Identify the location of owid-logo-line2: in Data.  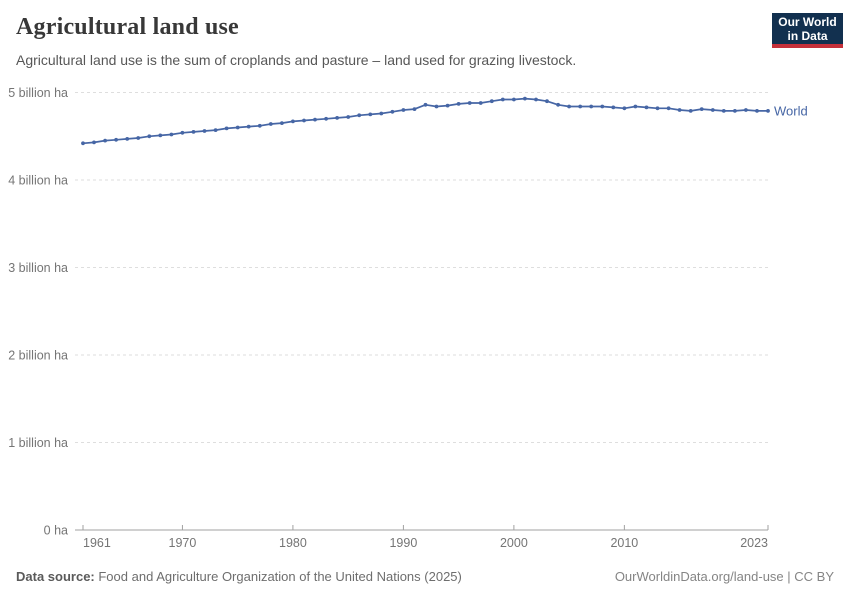
(807, 35).